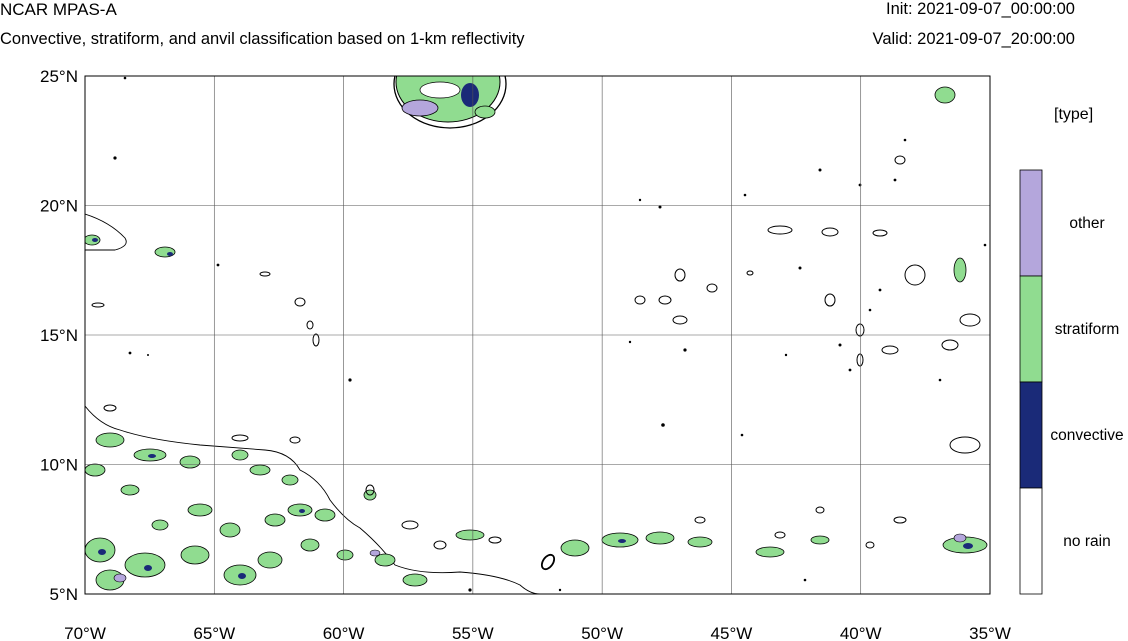 The width and height of the screenshot is (1128, 641). What do you see at coordinates (980, 9) in the screenshot?
I see `init-time: Init: 2021-09-07_00:00:00` at bounding box center [980, 9].